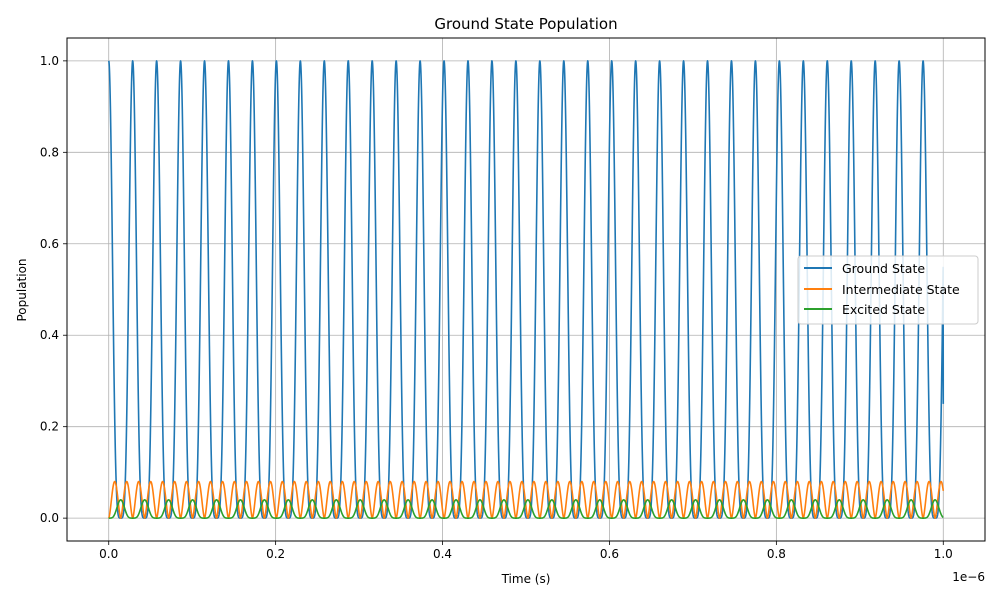 This screenshot has width=1000, height=600. Describe the element at coordinates (883, 309) in the screenshot. I see `legend-label-excited-state: Excited State` at that location.